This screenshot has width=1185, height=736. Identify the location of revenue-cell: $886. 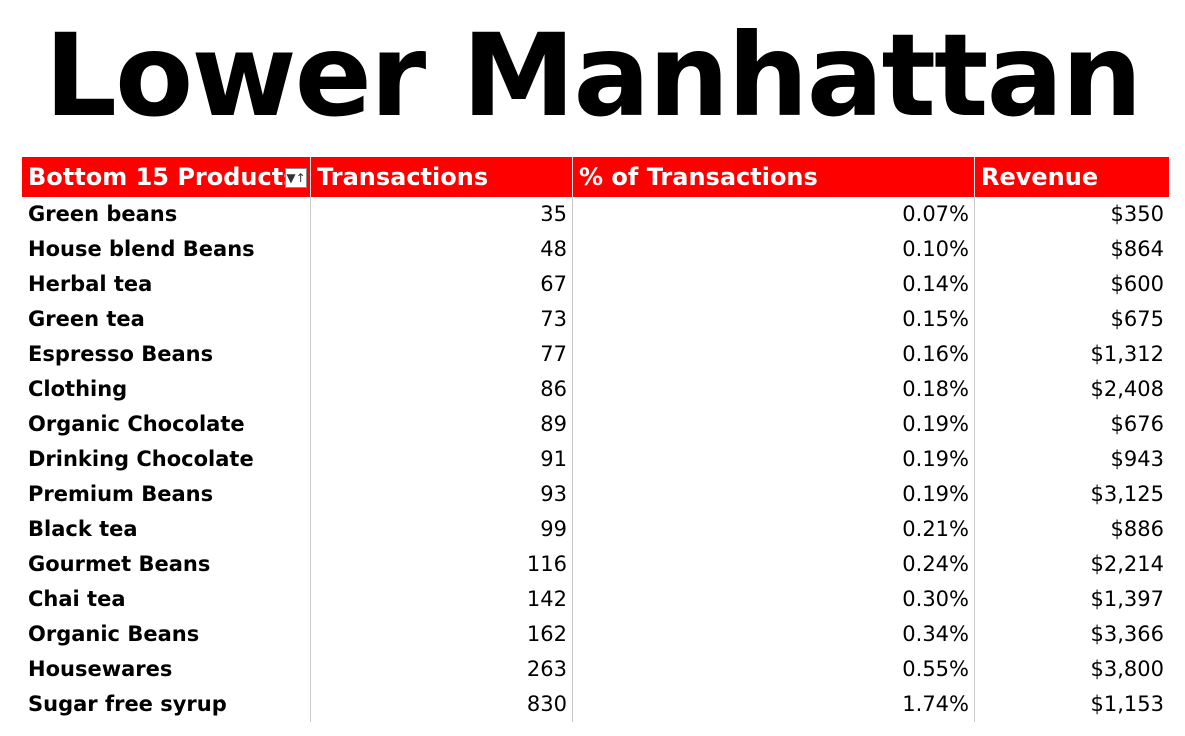
(1137, 529).